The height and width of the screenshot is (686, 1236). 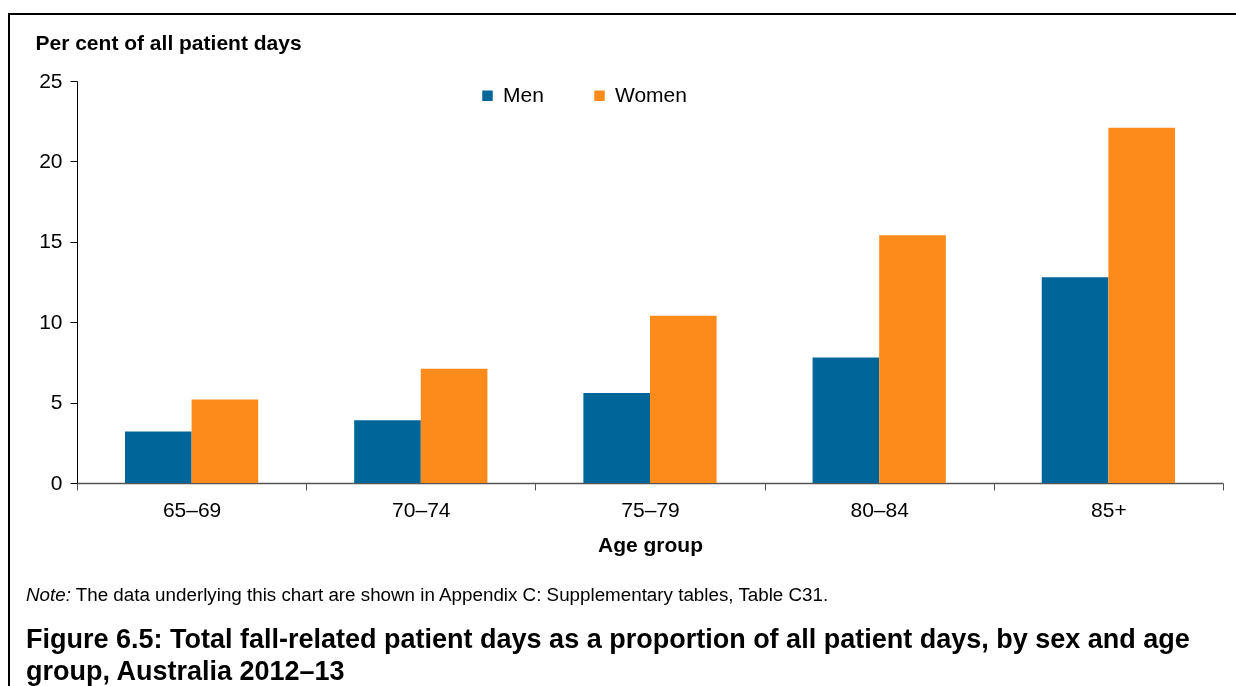 I want to click on y-tick-label: 5, so click(x=56, y=402).